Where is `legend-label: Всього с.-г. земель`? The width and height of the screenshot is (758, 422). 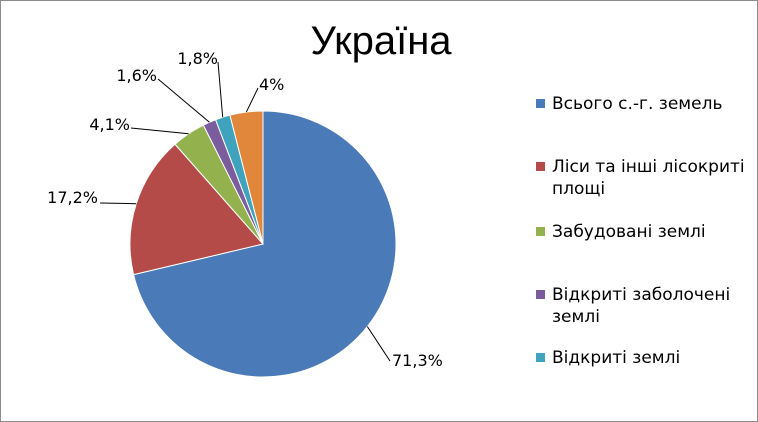 legend-label: Всього с.-г. земель is located at coordinates (637, 104).